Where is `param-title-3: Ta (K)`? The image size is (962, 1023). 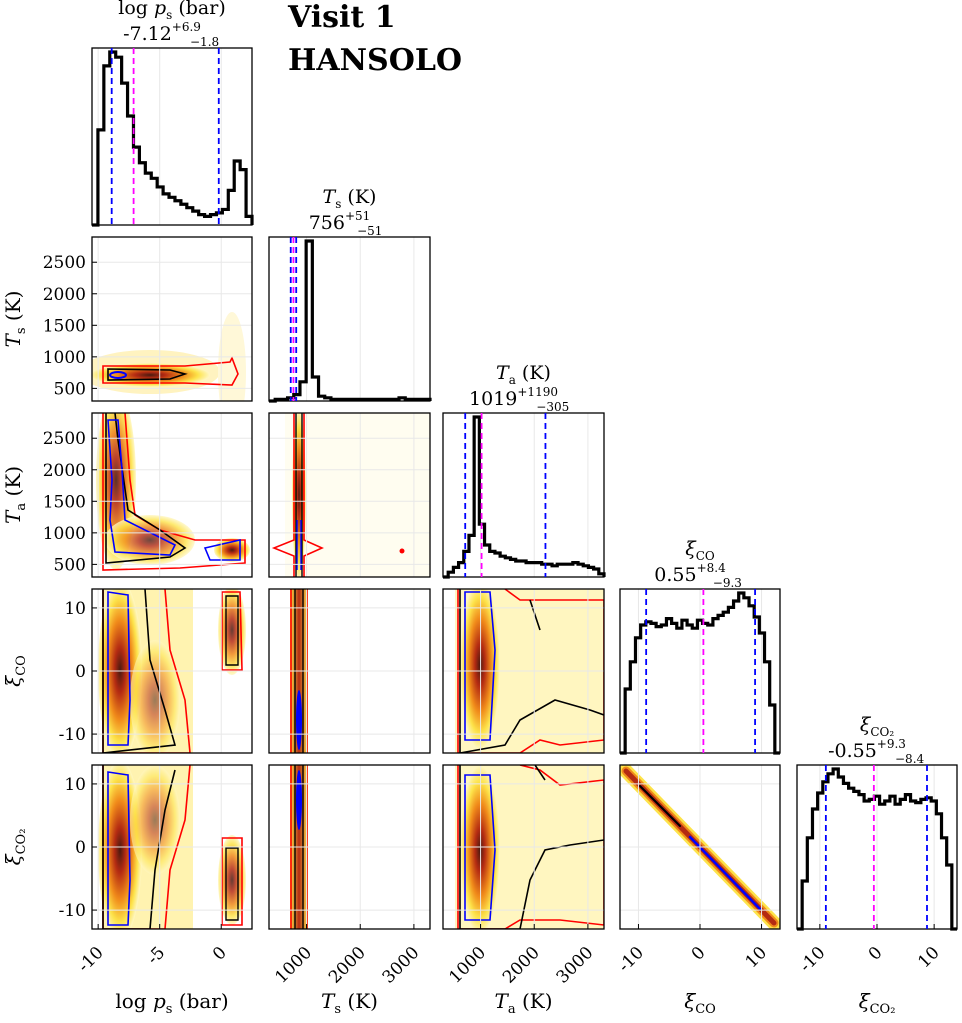 param-title-3: Ta (K) is located at coordinates (523, 374).